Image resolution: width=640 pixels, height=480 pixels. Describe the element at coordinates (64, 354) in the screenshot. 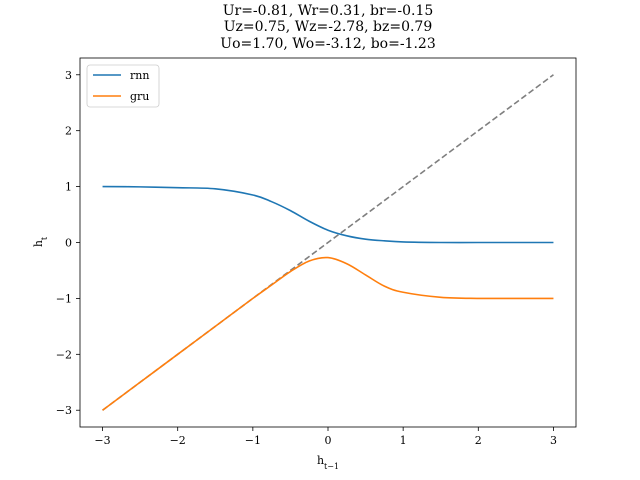

I see `y-tick-label: −2` at that location.